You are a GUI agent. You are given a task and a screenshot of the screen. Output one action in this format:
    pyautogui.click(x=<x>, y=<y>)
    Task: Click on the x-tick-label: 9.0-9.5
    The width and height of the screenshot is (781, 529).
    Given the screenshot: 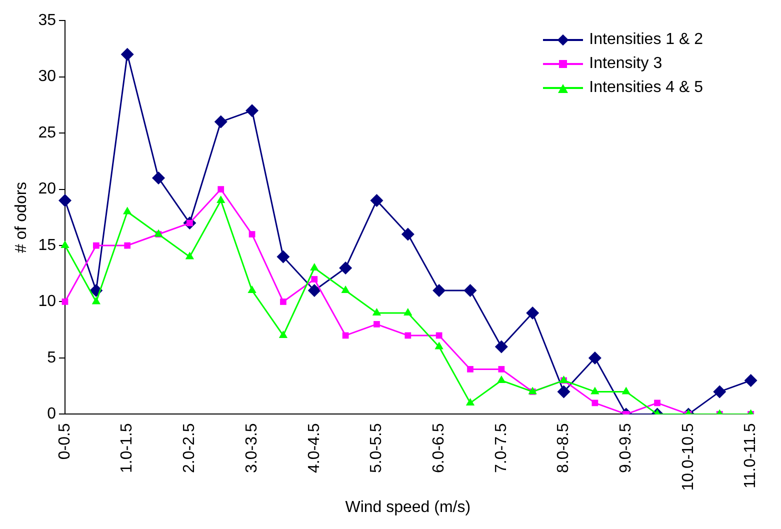 What is the action you would take?
    pyautogui.click(x=626, y=448)
    